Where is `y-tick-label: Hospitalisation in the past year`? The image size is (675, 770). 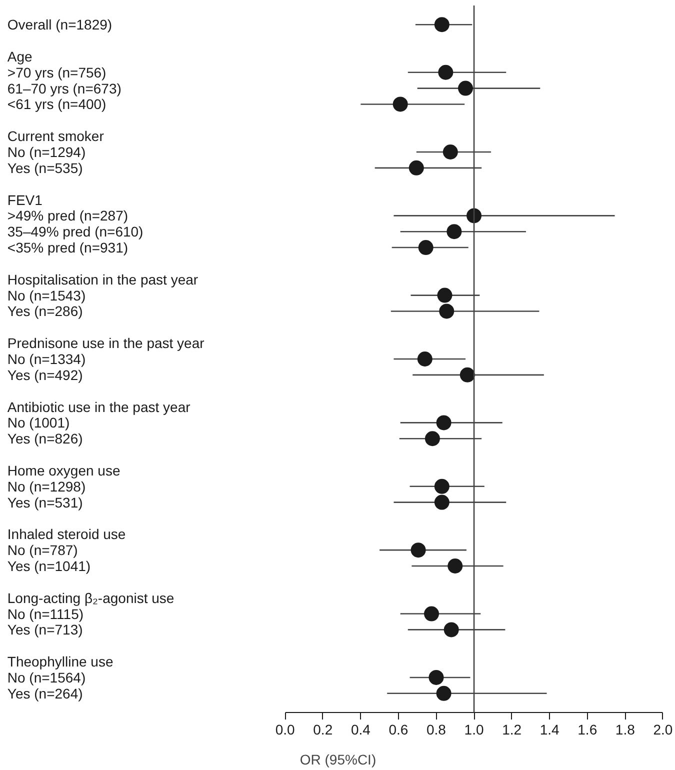 y-tick-label: Hospitalisation in the past year is located at coordinates (102, 279).